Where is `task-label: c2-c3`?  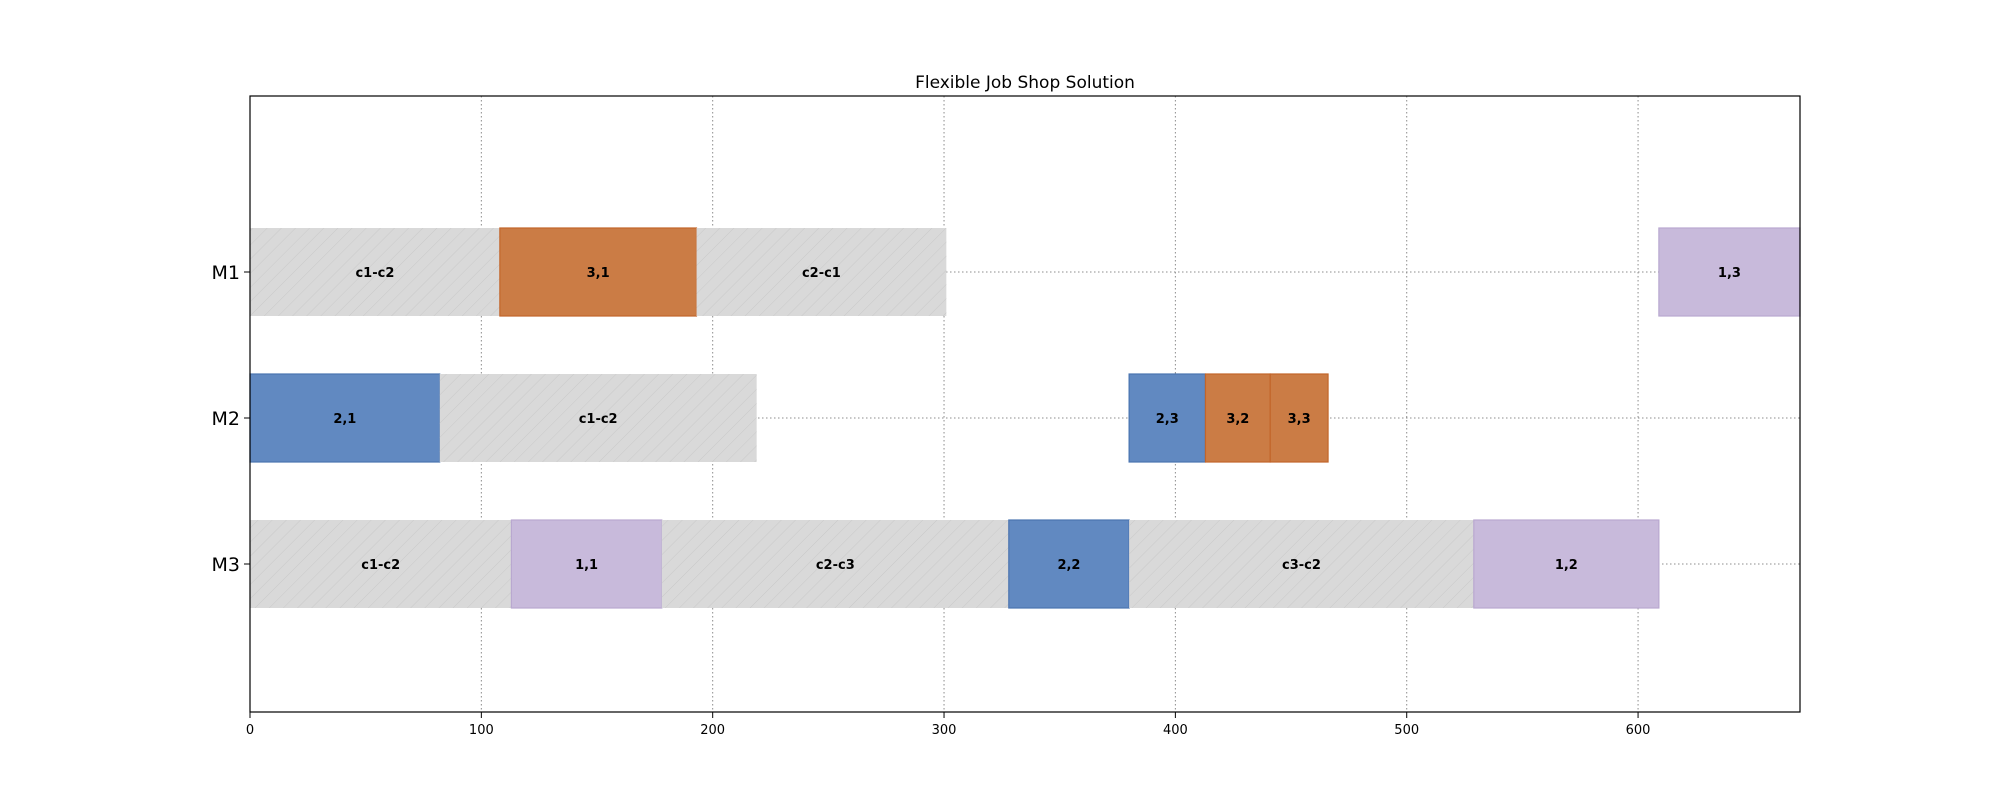 task-label: c2-c3 is located at coordinates (835, 565).